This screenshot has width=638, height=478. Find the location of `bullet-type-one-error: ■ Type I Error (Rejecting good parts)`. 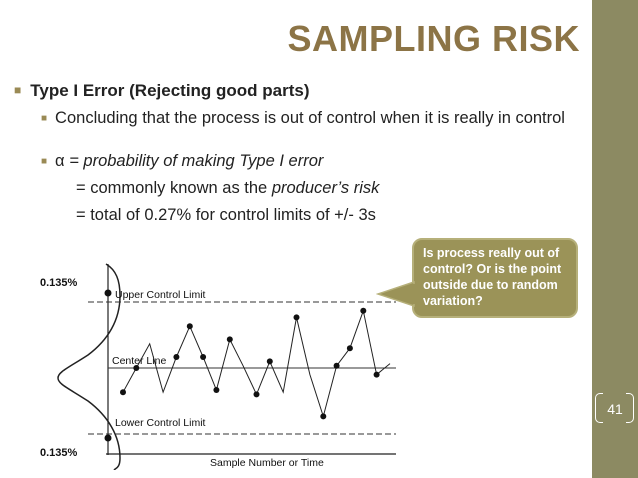

bullet-type-one-error: ■ Type I Error (Rejecting good parts) is located at coordinates (162, 91).